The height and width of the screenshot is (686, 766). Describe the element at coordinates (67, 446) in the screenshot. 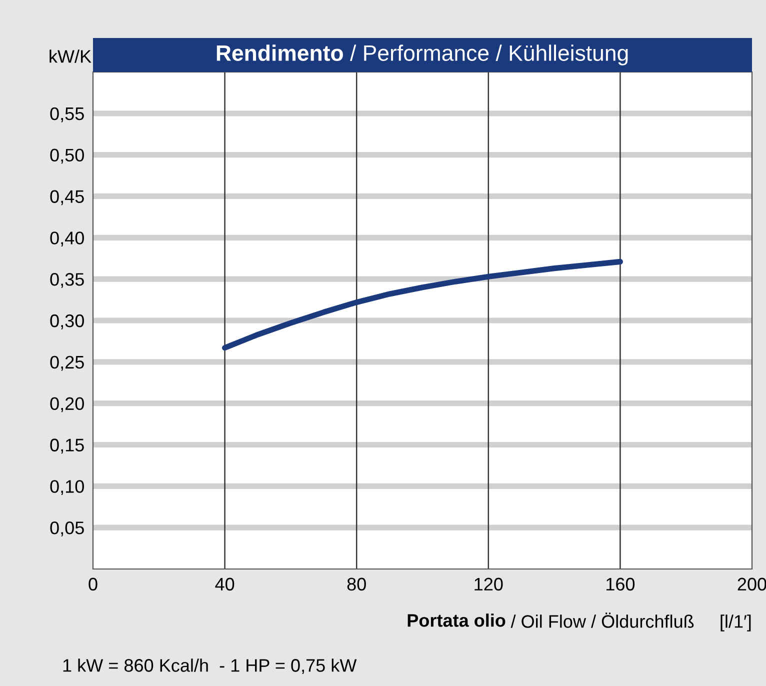

I see `y-tick-label: 0,15` at that location.